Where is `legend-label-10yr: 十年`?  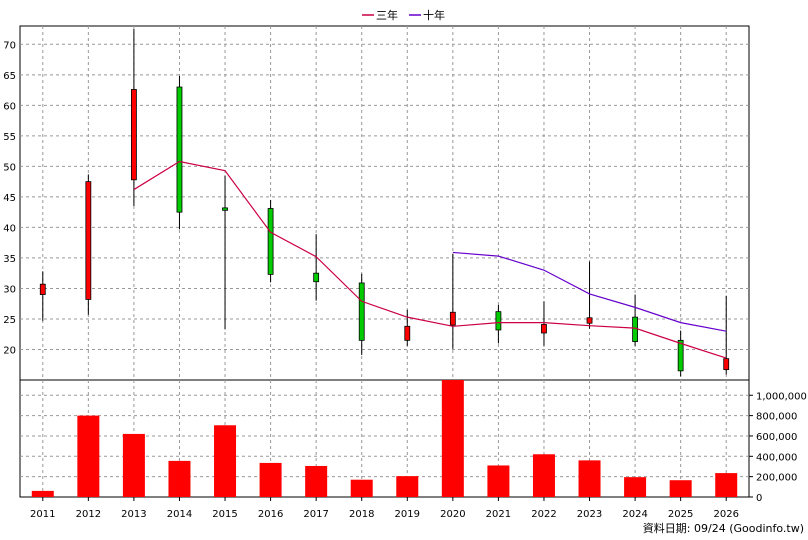 legend-label-10yr: 十年 is located at coordinates (434, 15).